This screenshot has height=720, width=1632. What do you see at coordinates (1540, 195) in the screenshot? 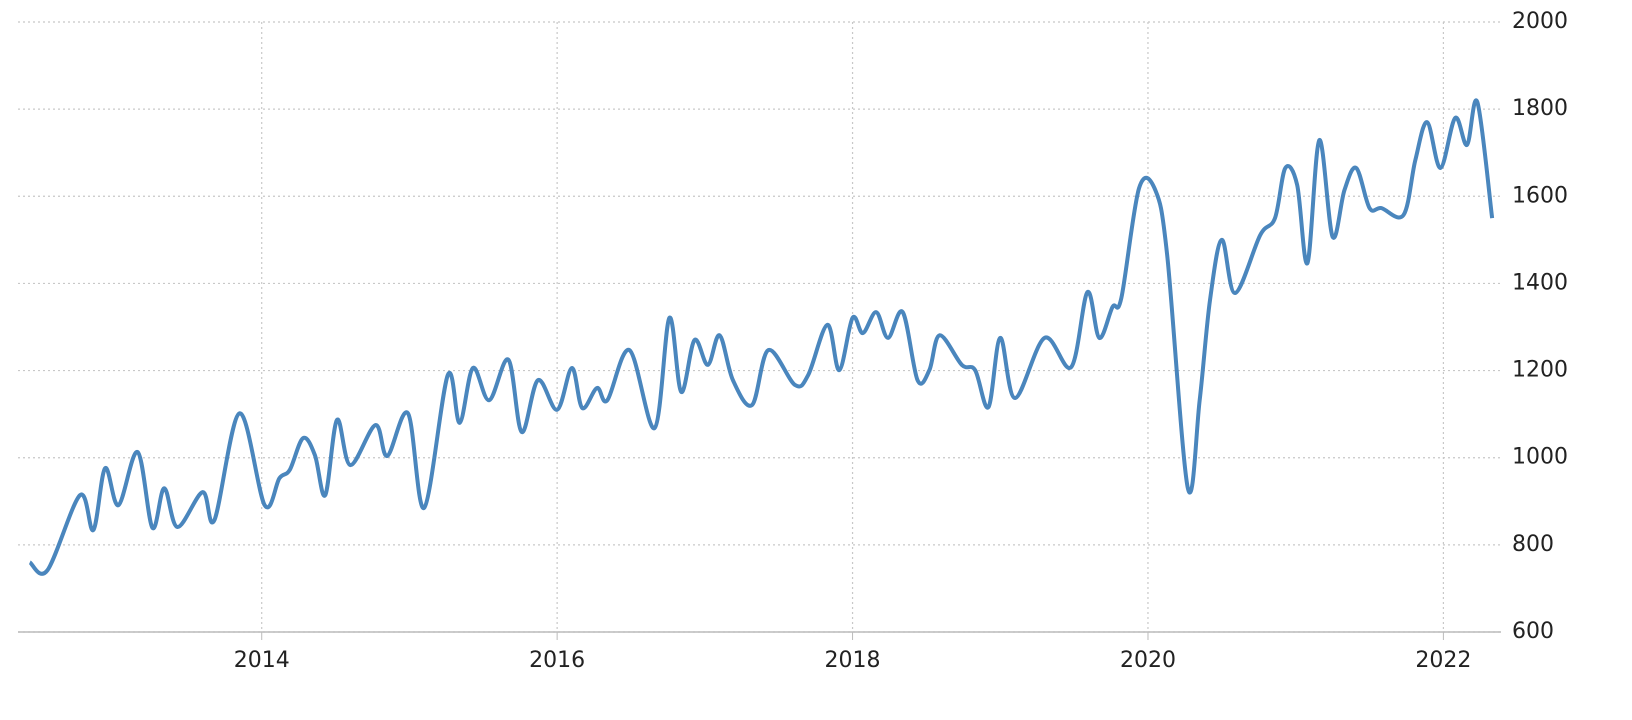
I see `y-tick-label: 1600` at bounding box center [1540, 195].